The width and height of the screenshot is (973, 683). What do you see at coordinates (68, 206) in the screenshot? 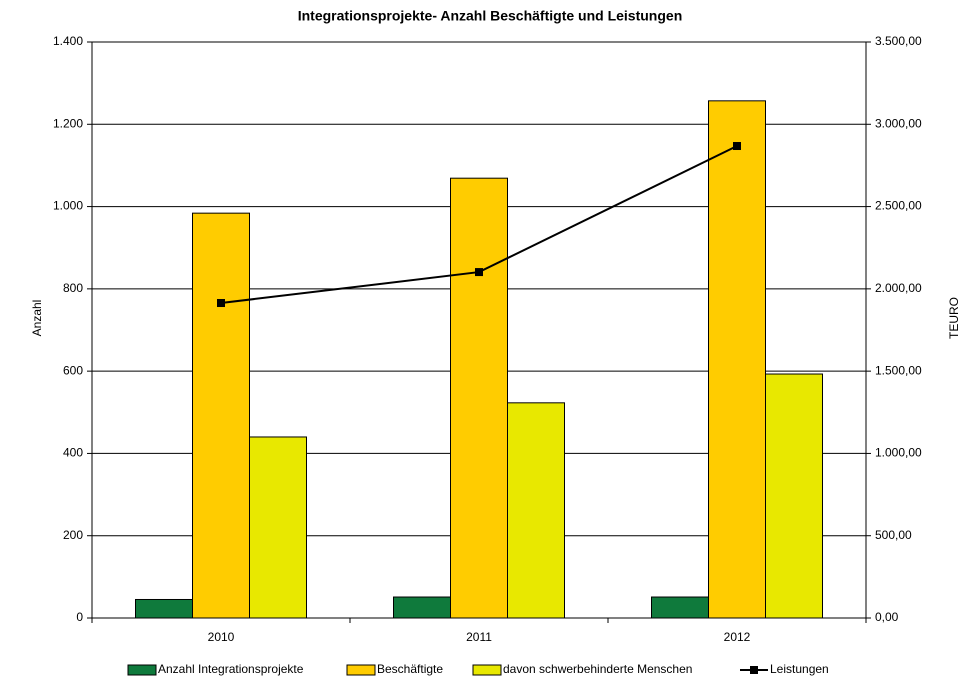
I see `y-tick-label: 1.000` at bounding box center [68, 206].